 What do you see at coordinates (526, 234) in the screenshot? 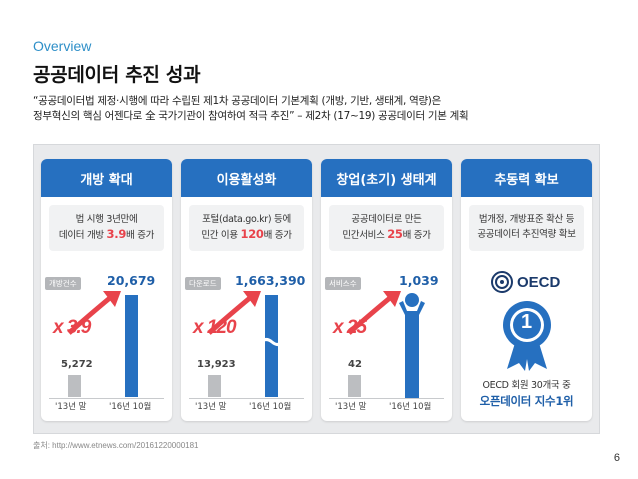
I see `summary-line-2: 공공데이터 추진역량 확보` at bounding box center [526, 234].